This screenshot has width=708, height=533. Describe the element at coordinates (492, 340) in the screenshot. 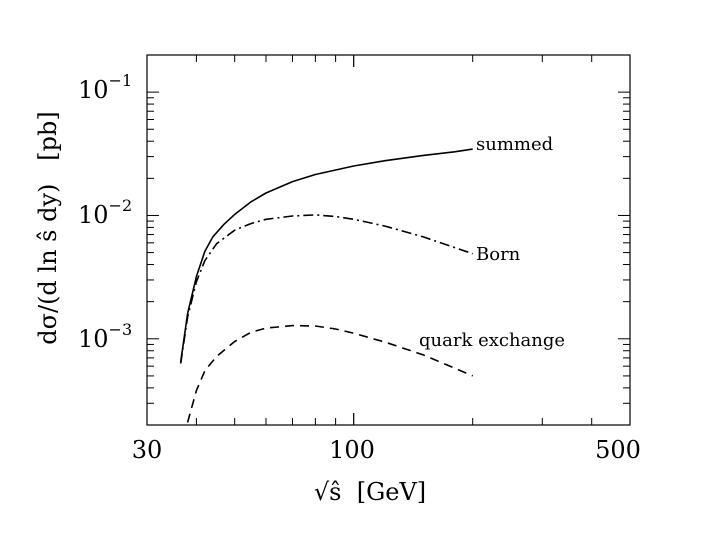

I see `series-label-quark-exchange: quark exchange` at that location.